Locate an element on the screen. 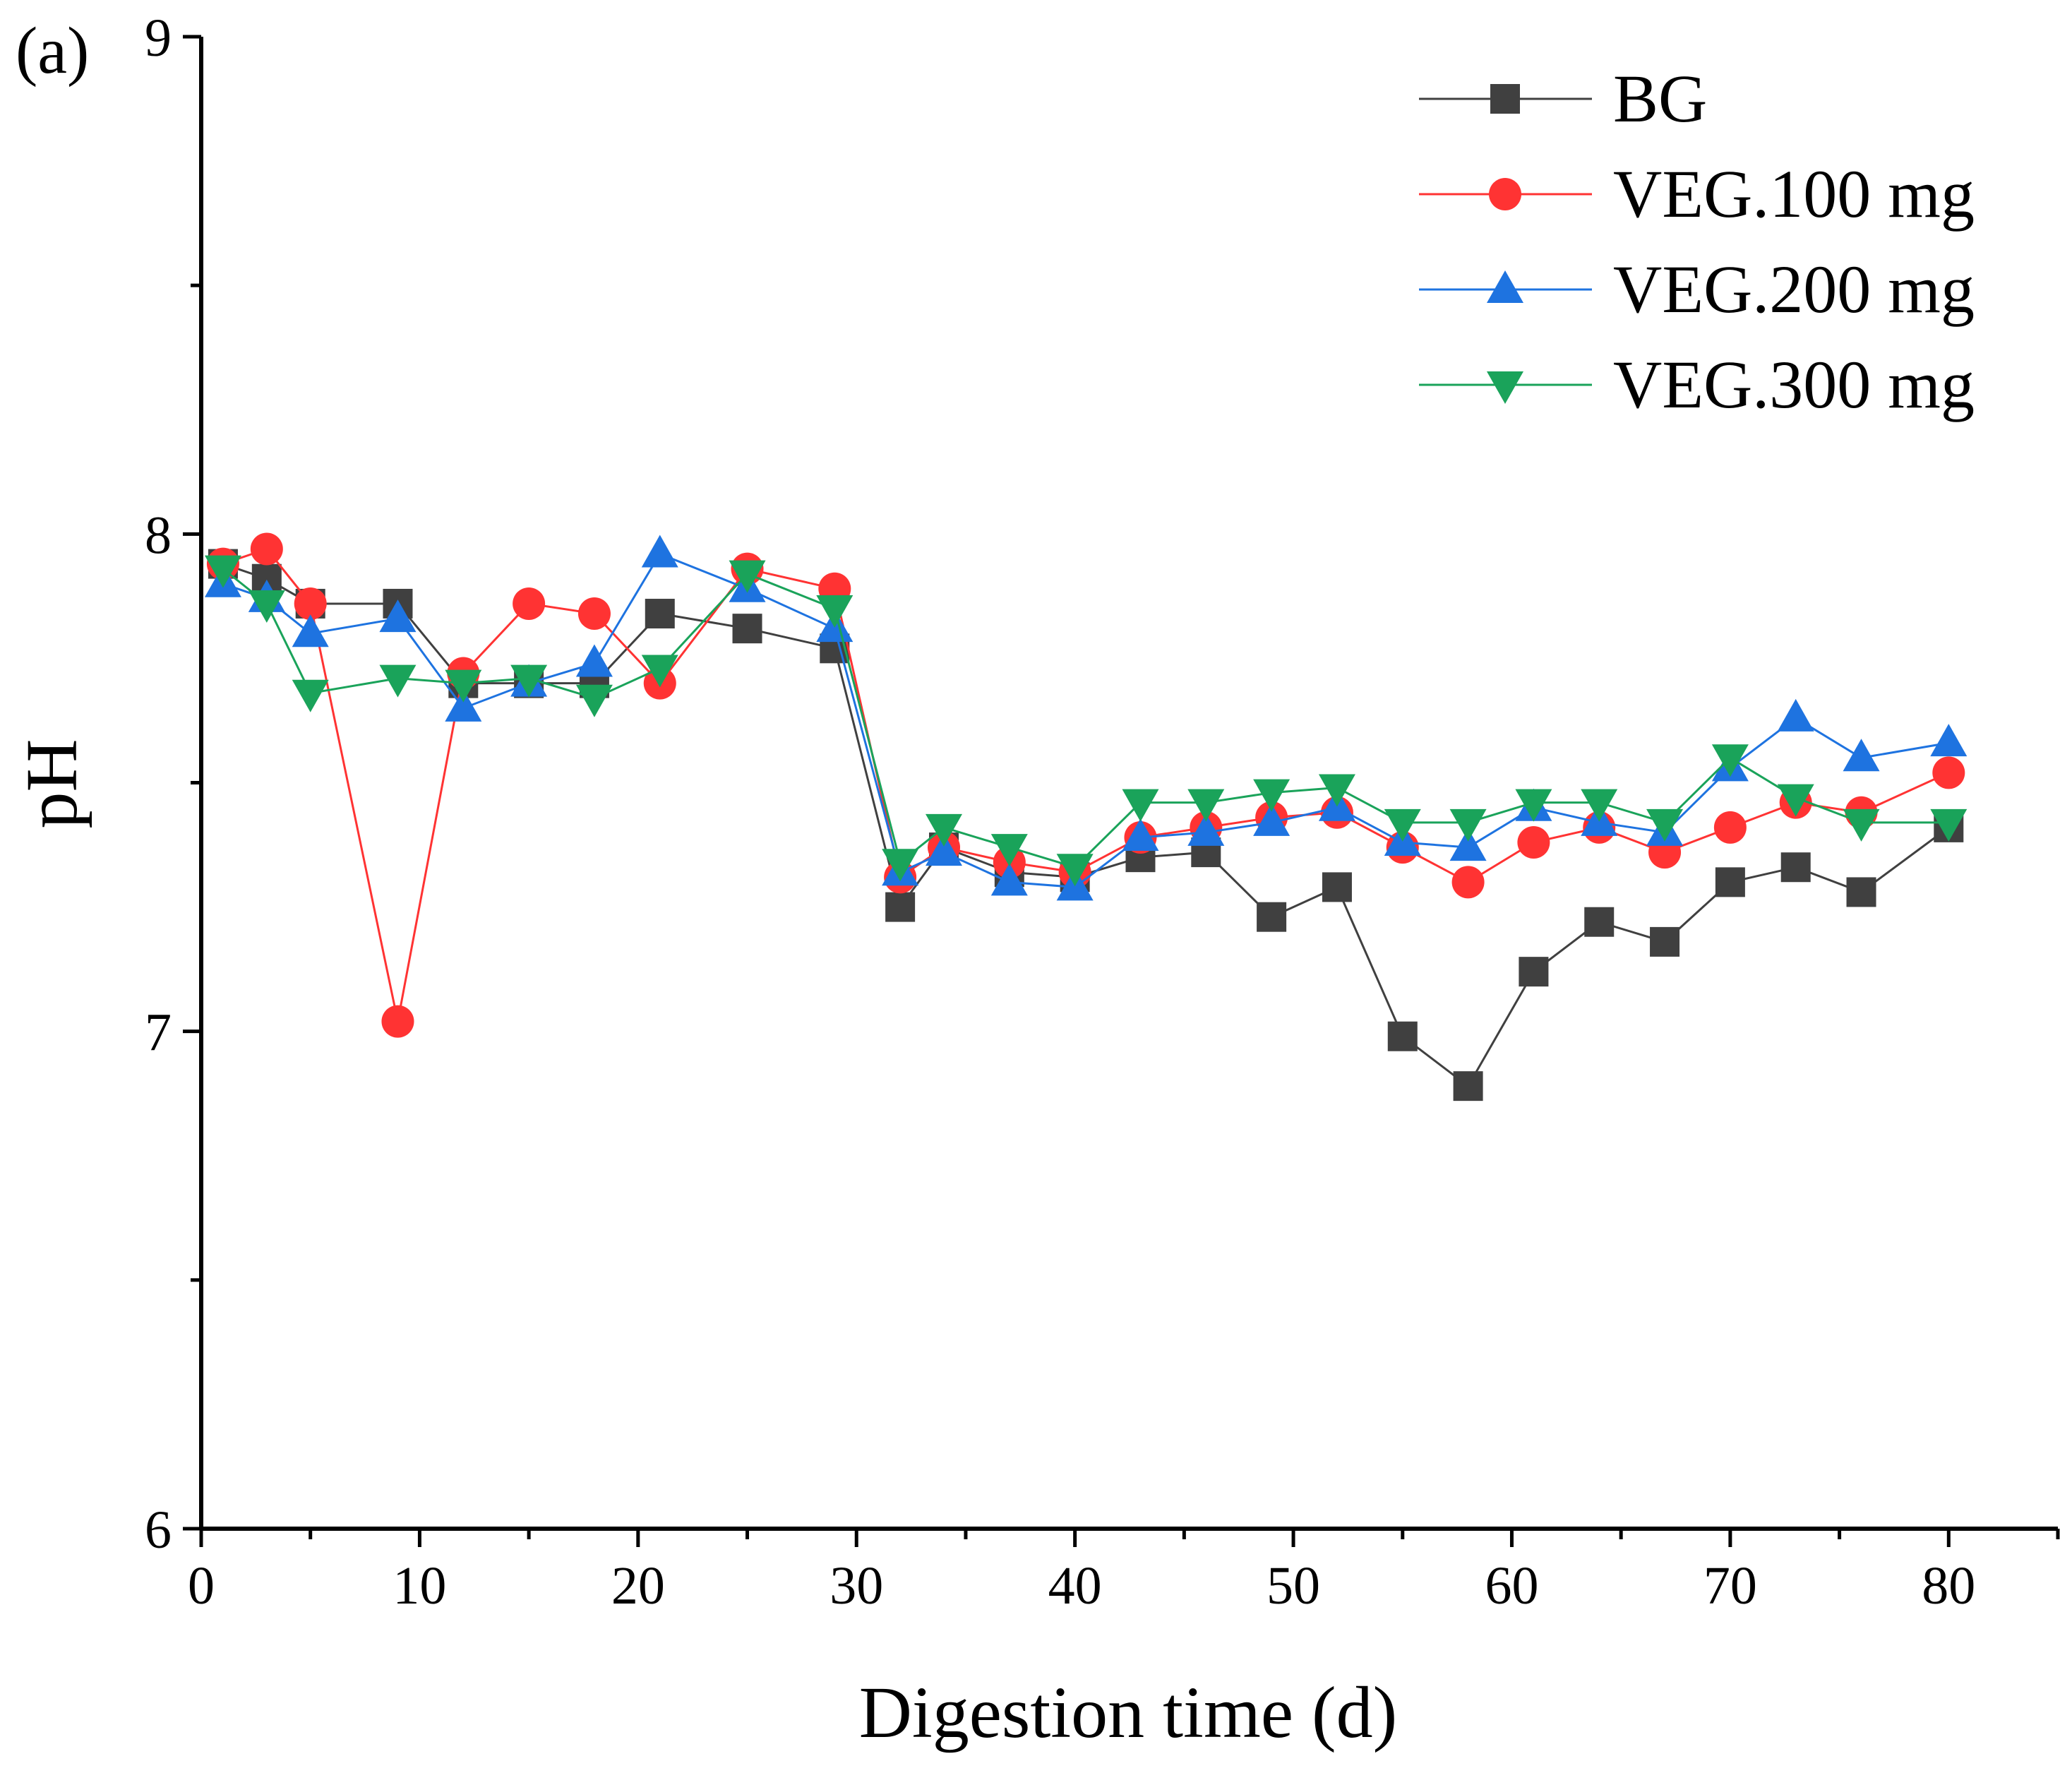  x-tick-label: 70 is located at coordinates (1730, 1586).